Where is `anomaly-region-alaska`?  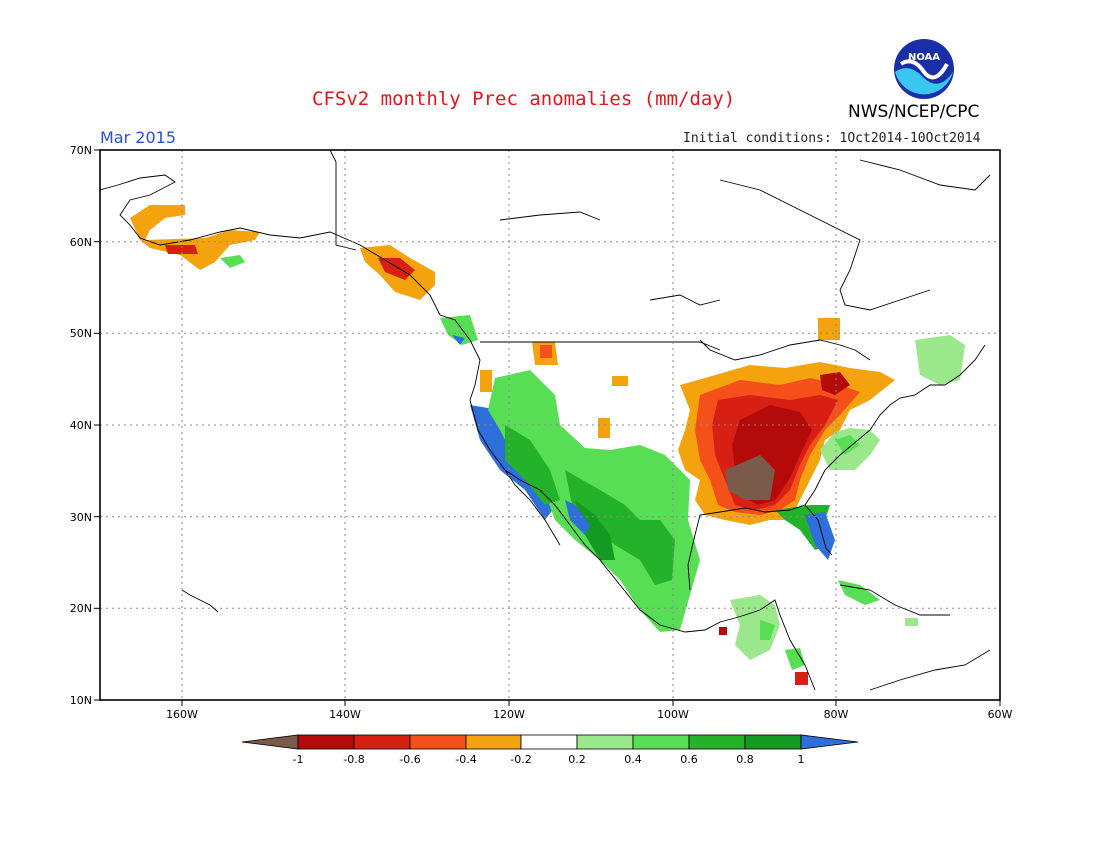 anomaly-region-alaska is located at coordinates (195, 237).